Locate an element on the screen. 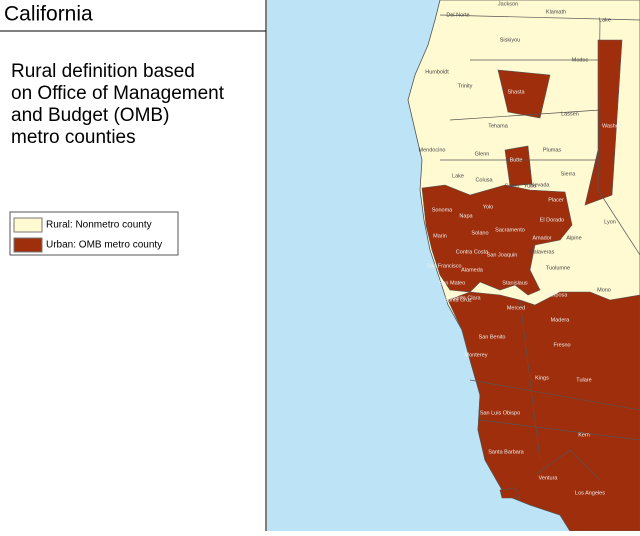 This screenshot has height=536, width=640. oregon-border is located at coordinates (539, 17).